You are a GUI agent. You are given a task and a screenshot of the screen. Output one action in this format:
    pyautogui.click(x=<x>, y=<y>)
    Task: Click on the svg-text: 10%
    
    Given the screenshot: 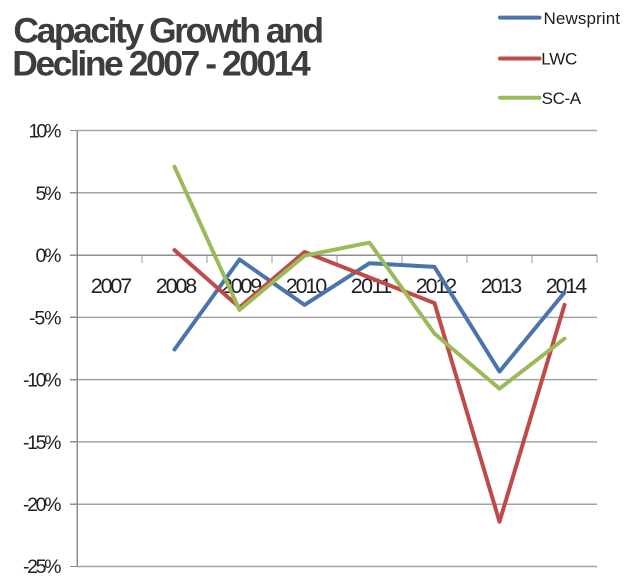 What is the action you would take?
    pyautogui.click(x=45, y=132)
    